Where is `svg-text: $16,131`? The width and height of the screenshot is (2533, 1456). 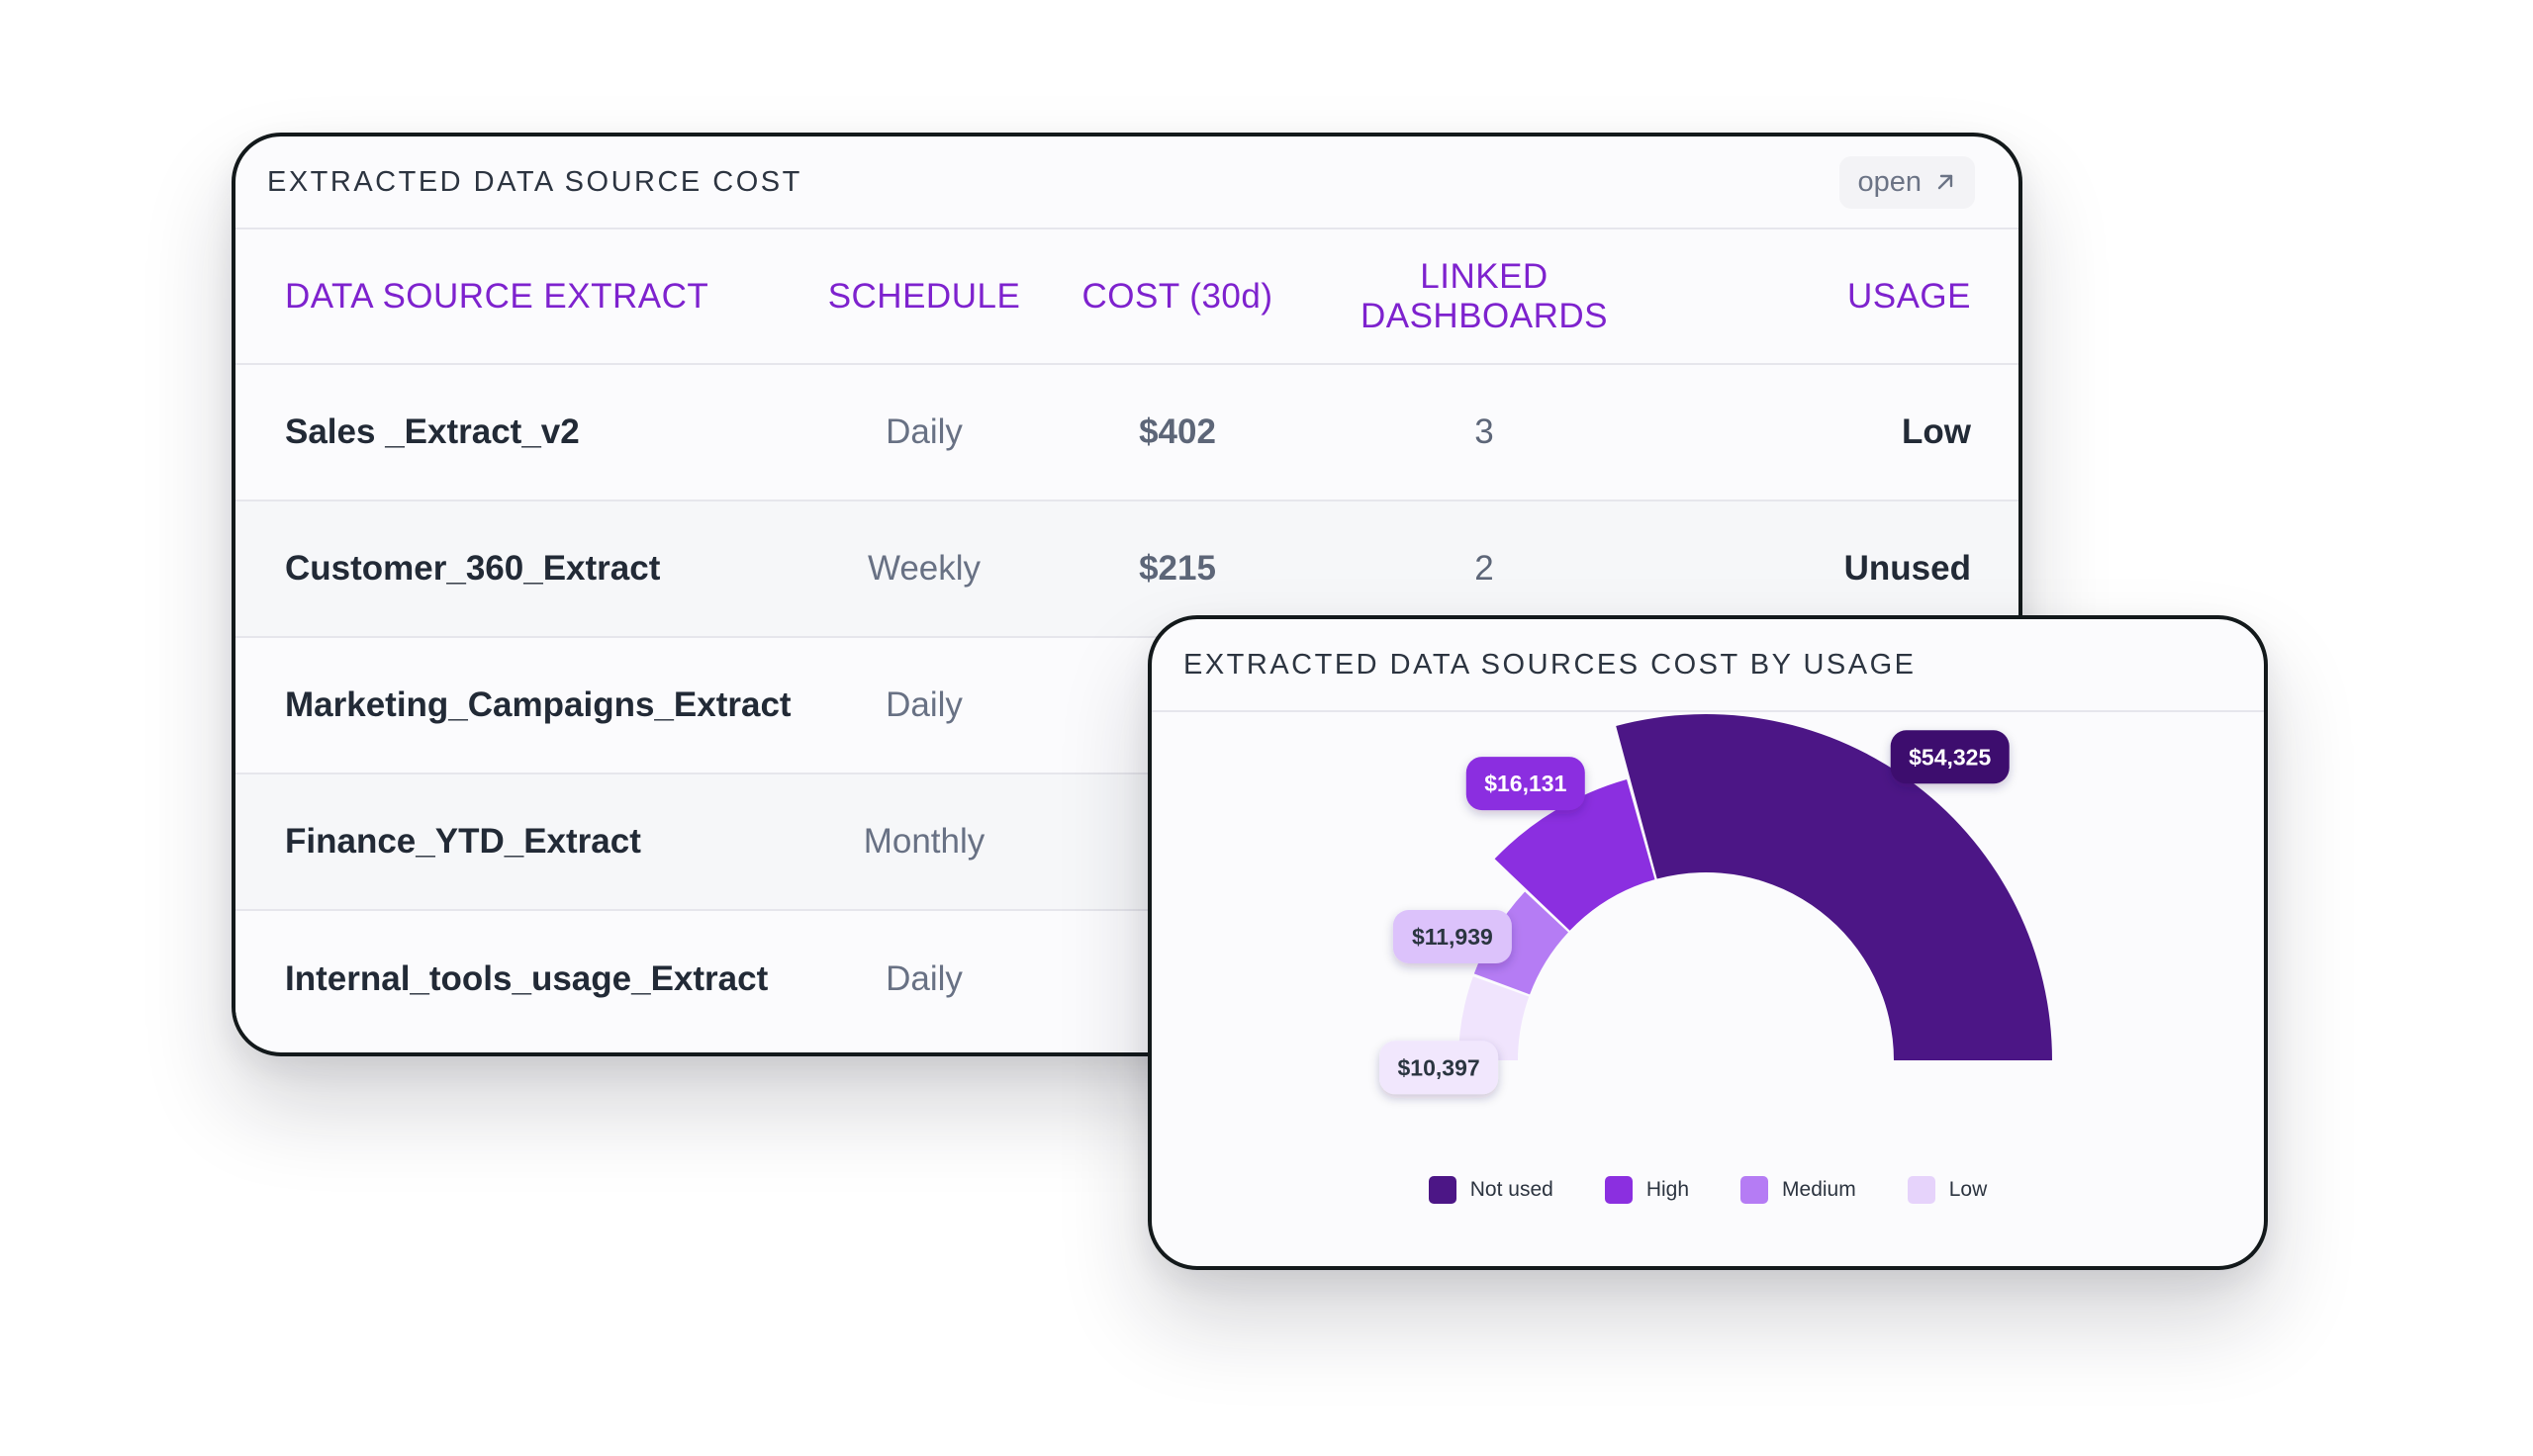
svg-text: $16,131 is located at coordinates (1525, 783).